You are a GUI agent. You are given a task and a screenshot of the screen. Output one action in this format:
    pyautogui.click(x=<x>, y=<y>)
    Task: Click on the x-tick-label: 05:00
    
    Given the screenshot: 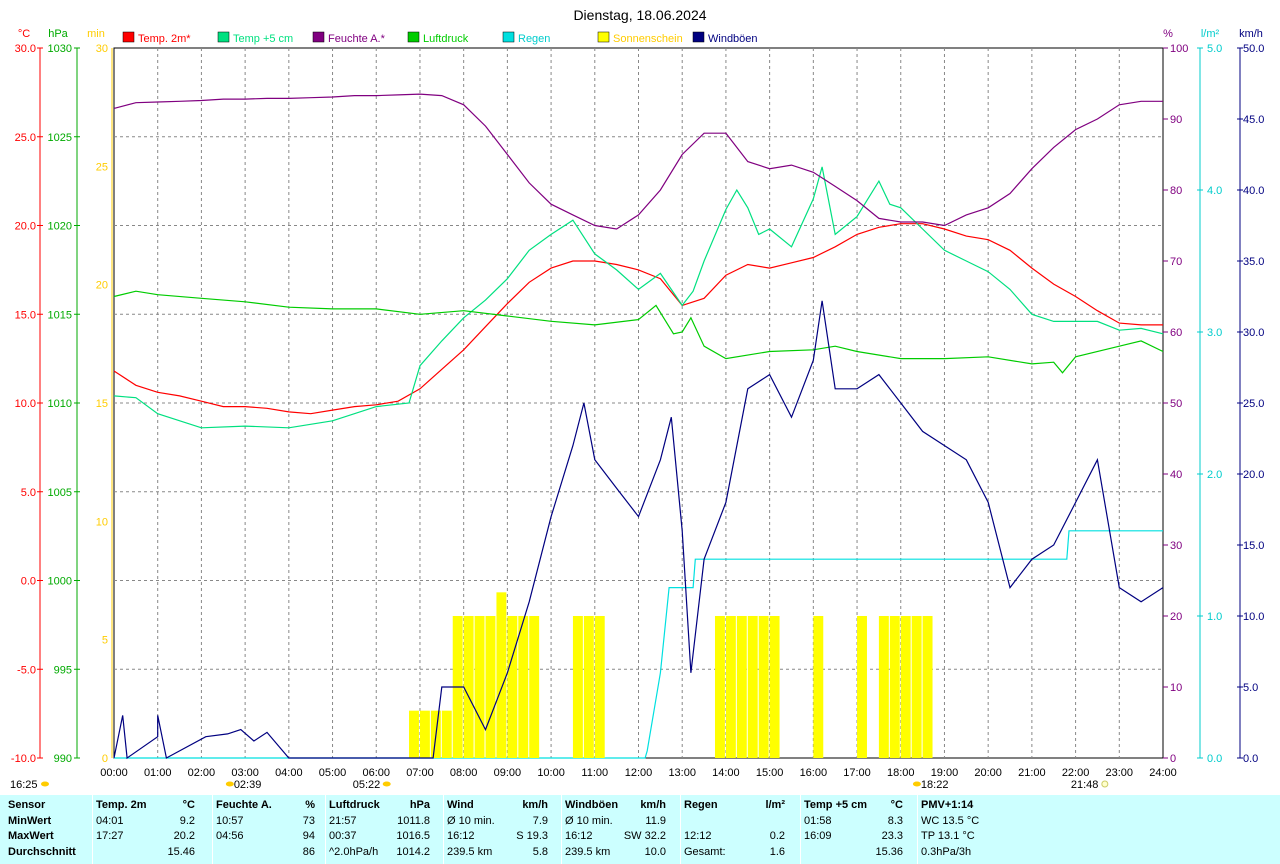 What is the action you would take?
    pyautogui.click(x=333, y=773)
    